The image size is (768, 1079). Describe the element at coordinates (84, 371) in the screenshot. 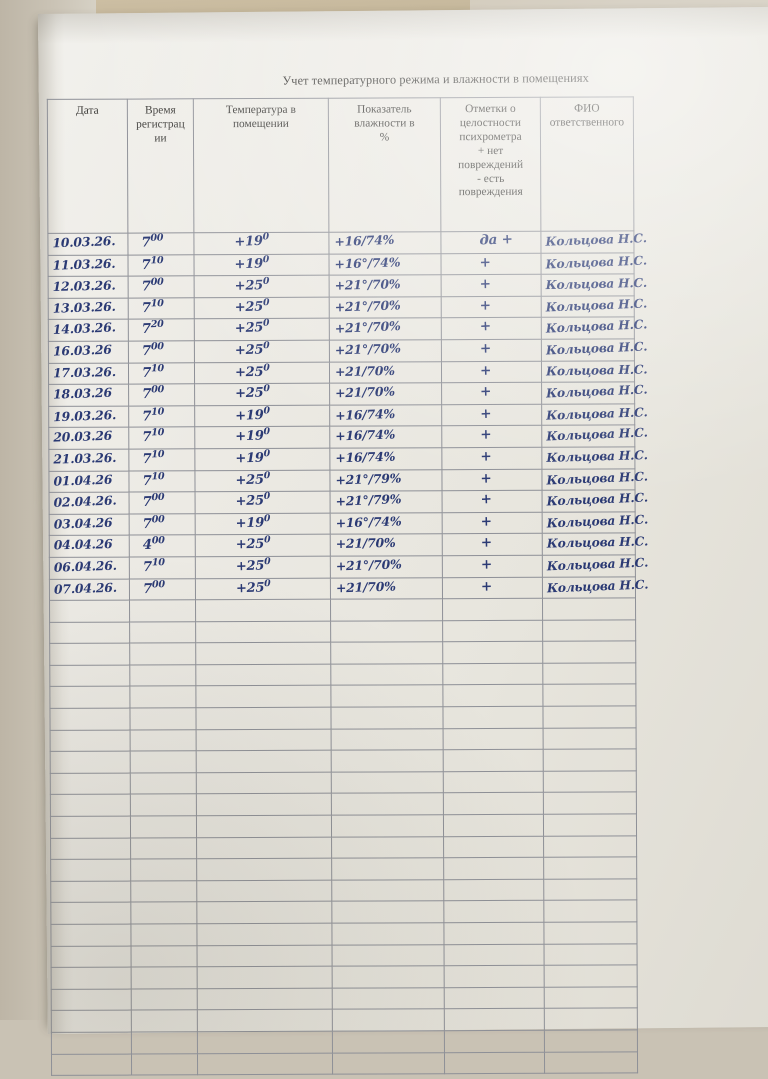

I see `cell-date-value: 17.03.26.` at that location.